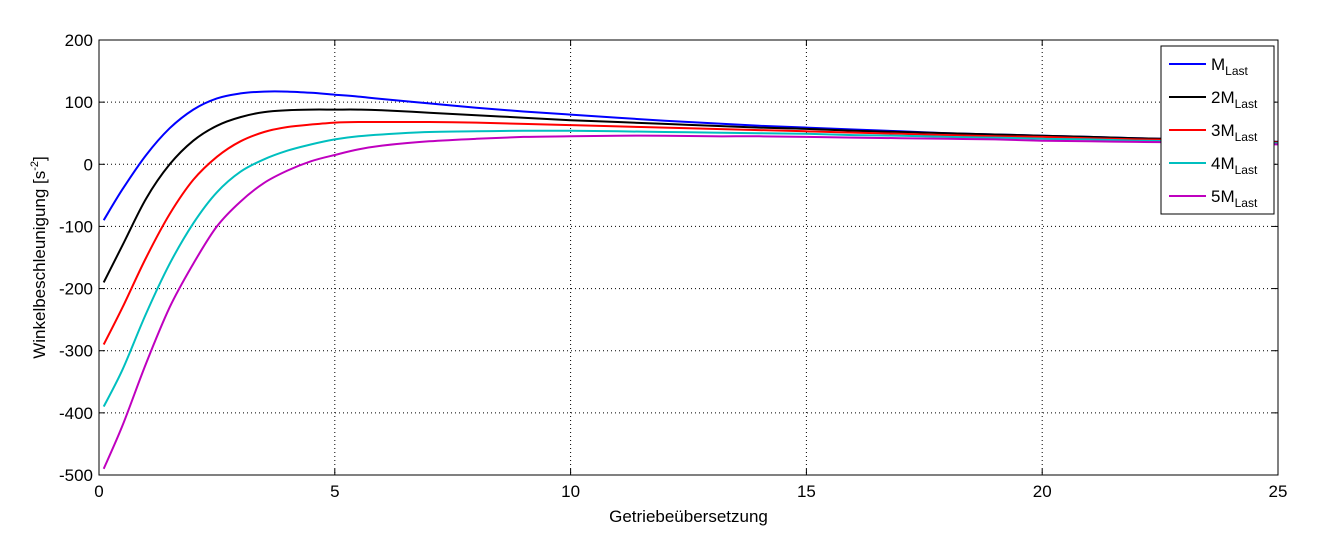  I want to click on y-tick-label: 200, so click(79, 40).